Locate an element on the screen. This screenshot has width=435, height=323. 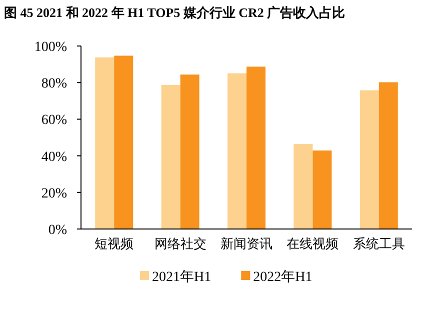
x-tick-label: 短视频 is located at coordinates (114, 243).